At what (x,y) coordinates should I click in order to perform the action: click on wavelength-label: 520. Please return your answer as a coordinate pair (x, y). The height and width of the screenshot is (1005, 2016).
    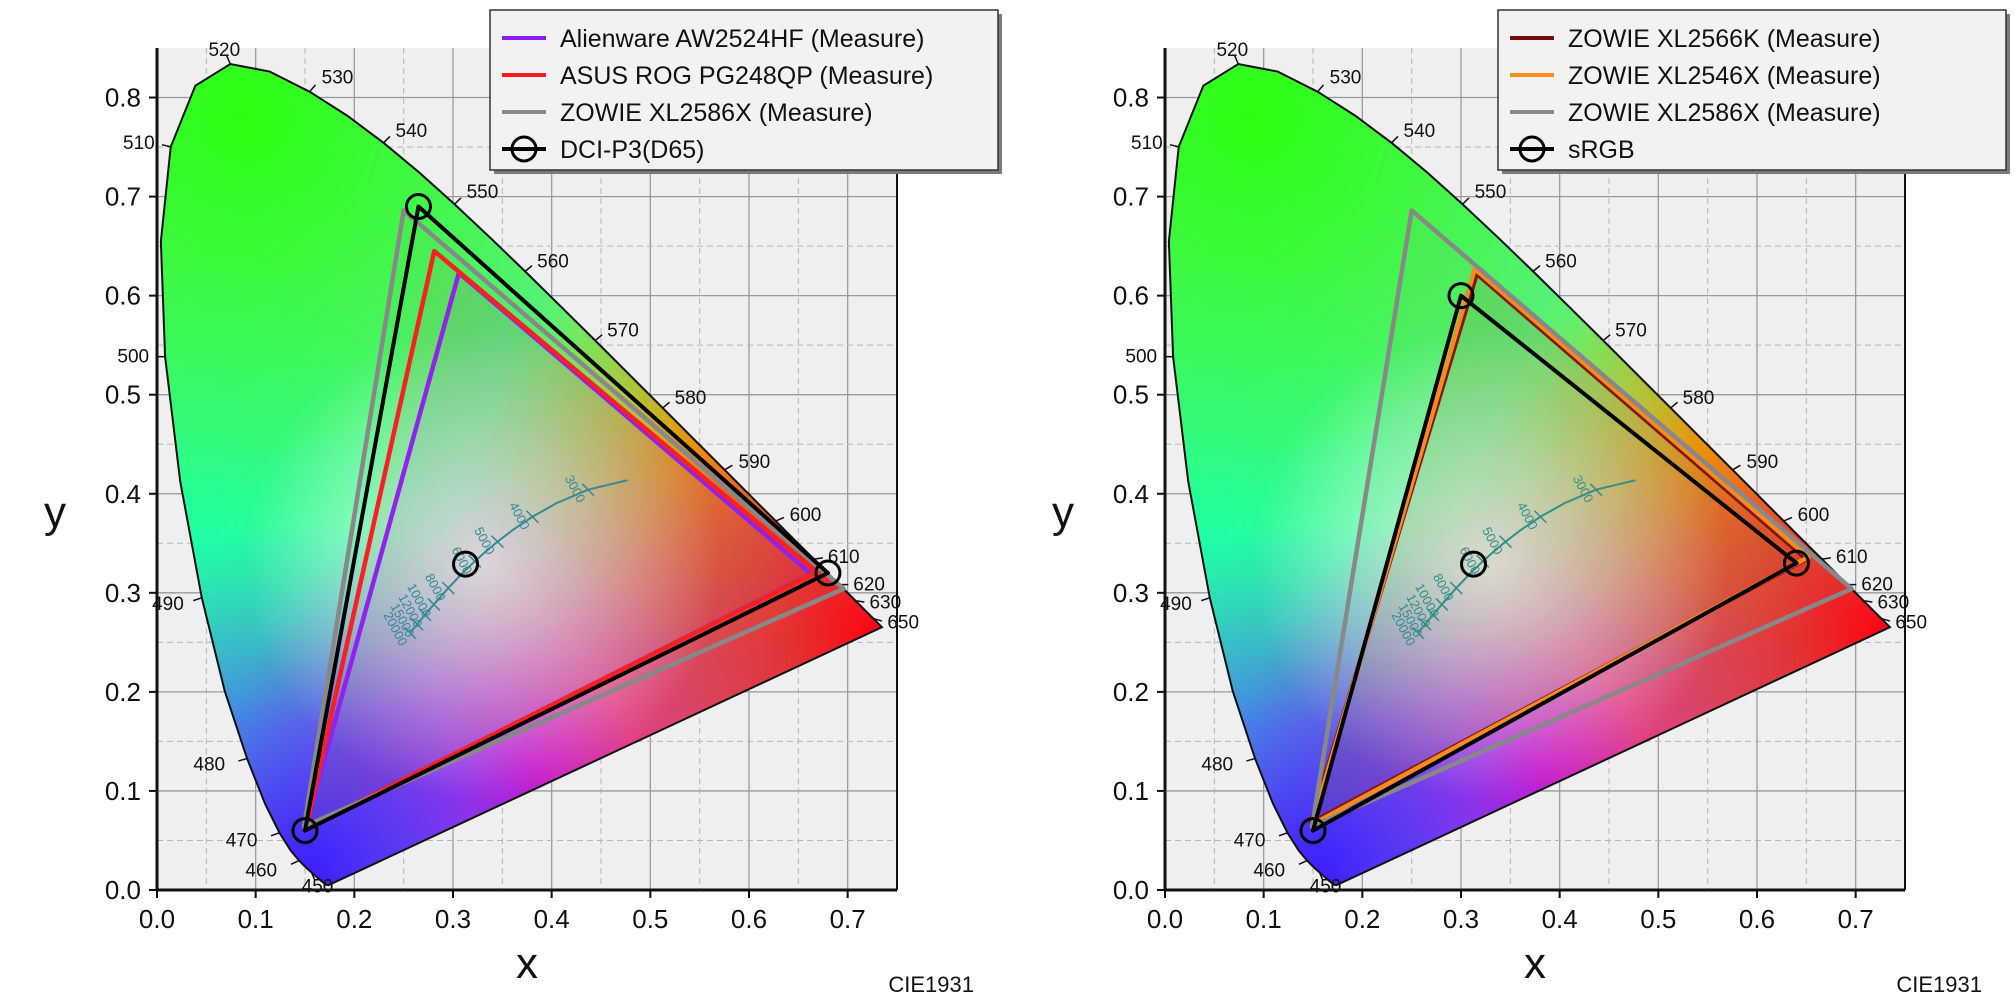
    Looking at the image, I should click on (224, 50).